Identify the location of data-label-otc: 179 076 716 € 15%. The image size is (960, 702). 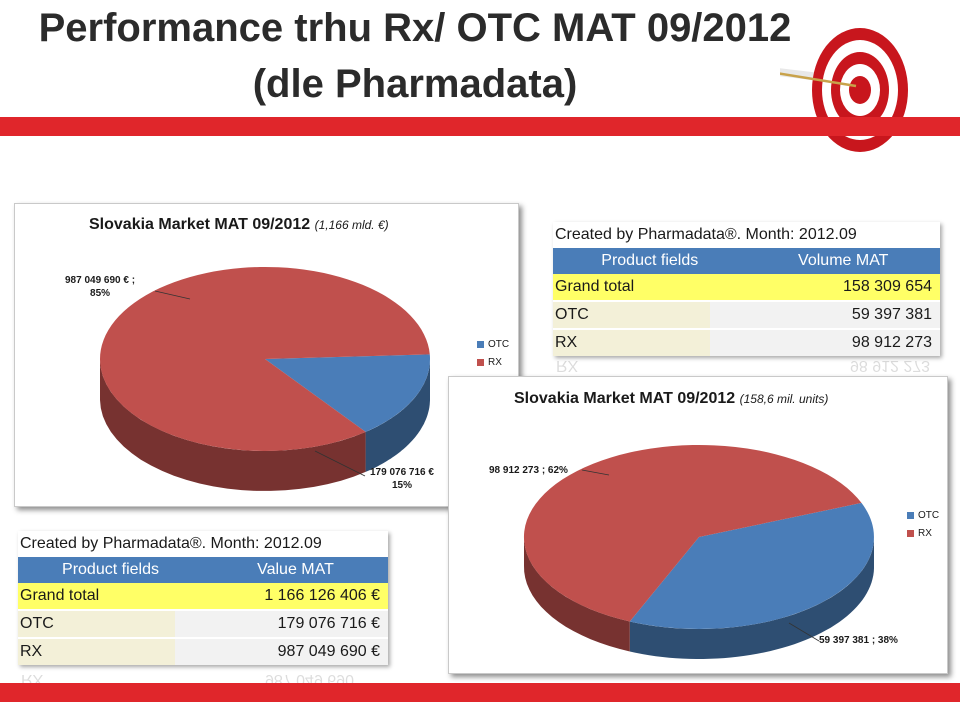
(402, 479).